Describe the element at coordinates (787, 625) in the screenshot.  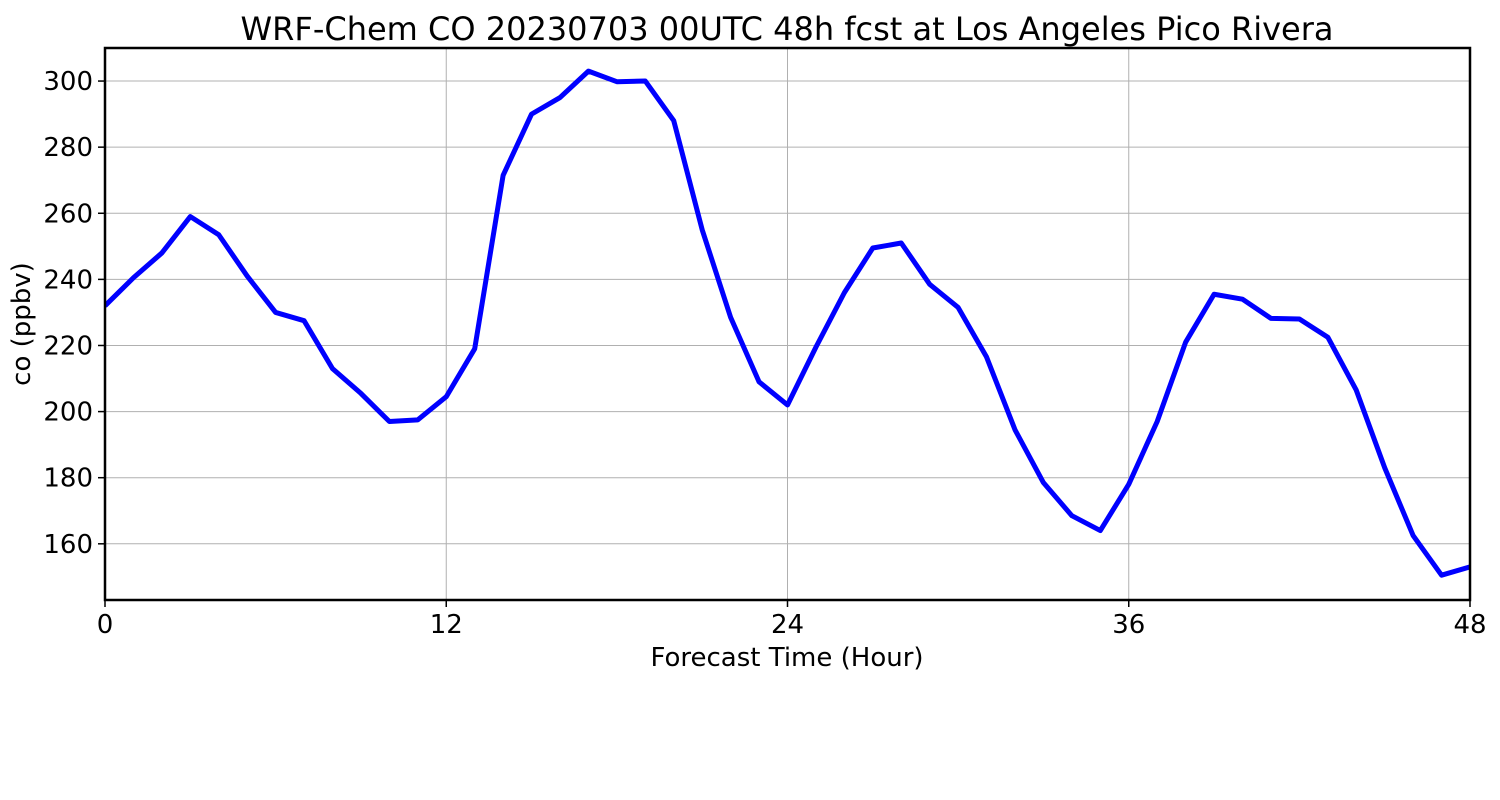
I see `x-tick-label: 24` at that location.